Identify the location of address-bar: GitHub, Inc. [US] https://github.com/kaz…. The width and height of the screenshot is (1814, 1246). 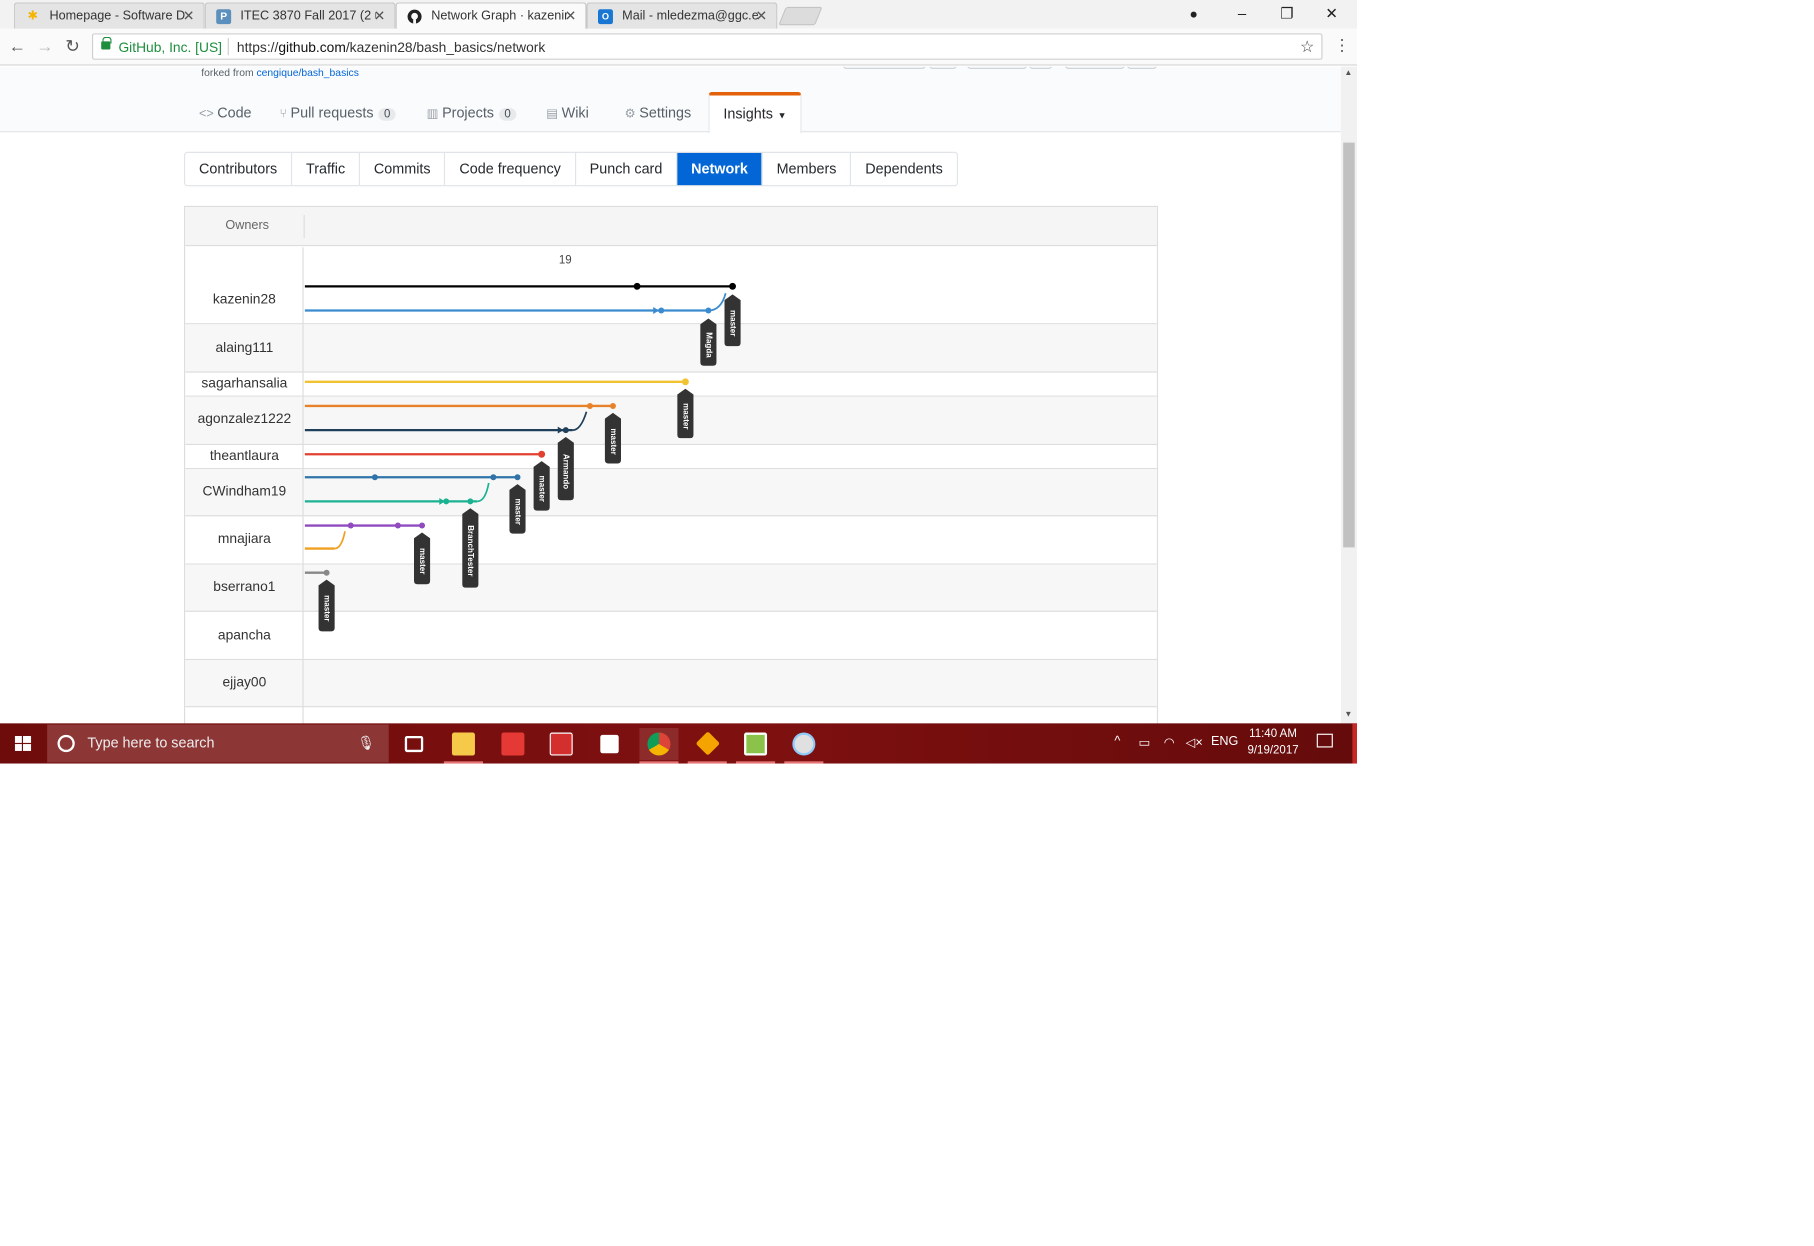
(707, 46).